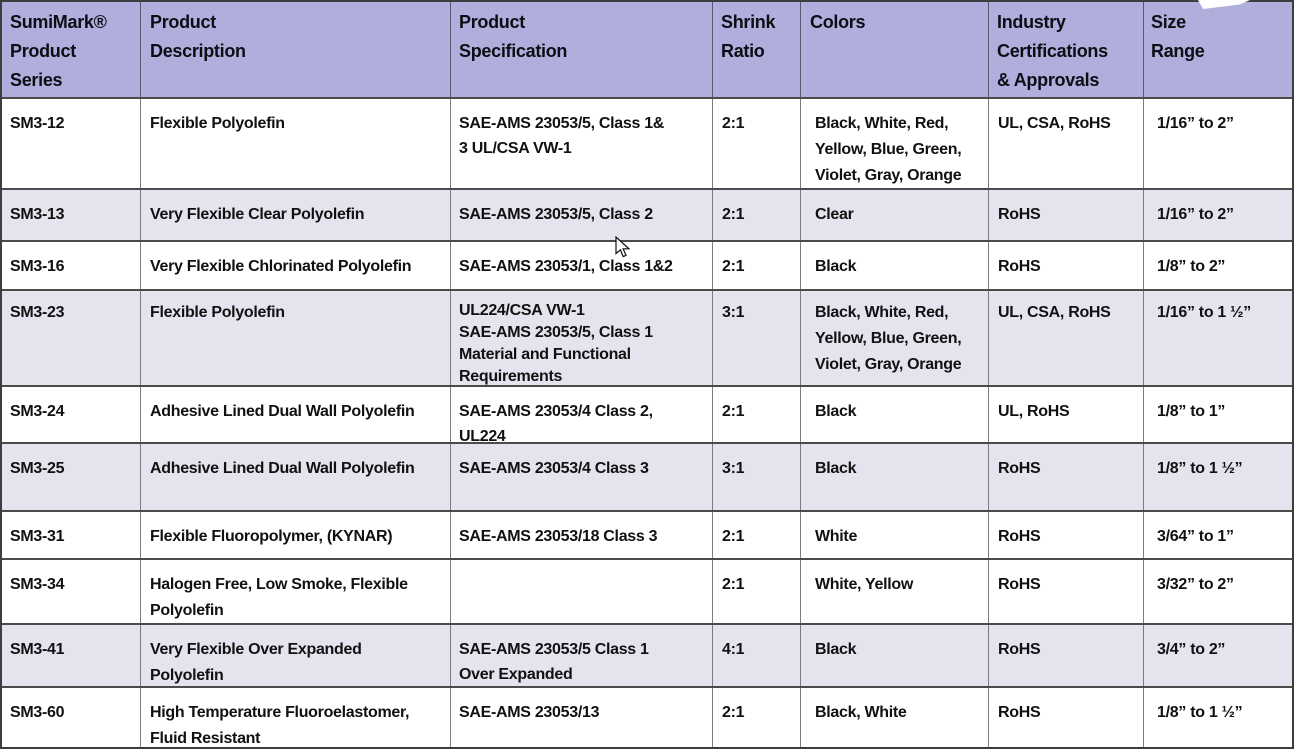  What do you see at coordinates (1224, 4) in the screenshot?
I see `page-corner-artifact` at bounding box center [1224, 4].